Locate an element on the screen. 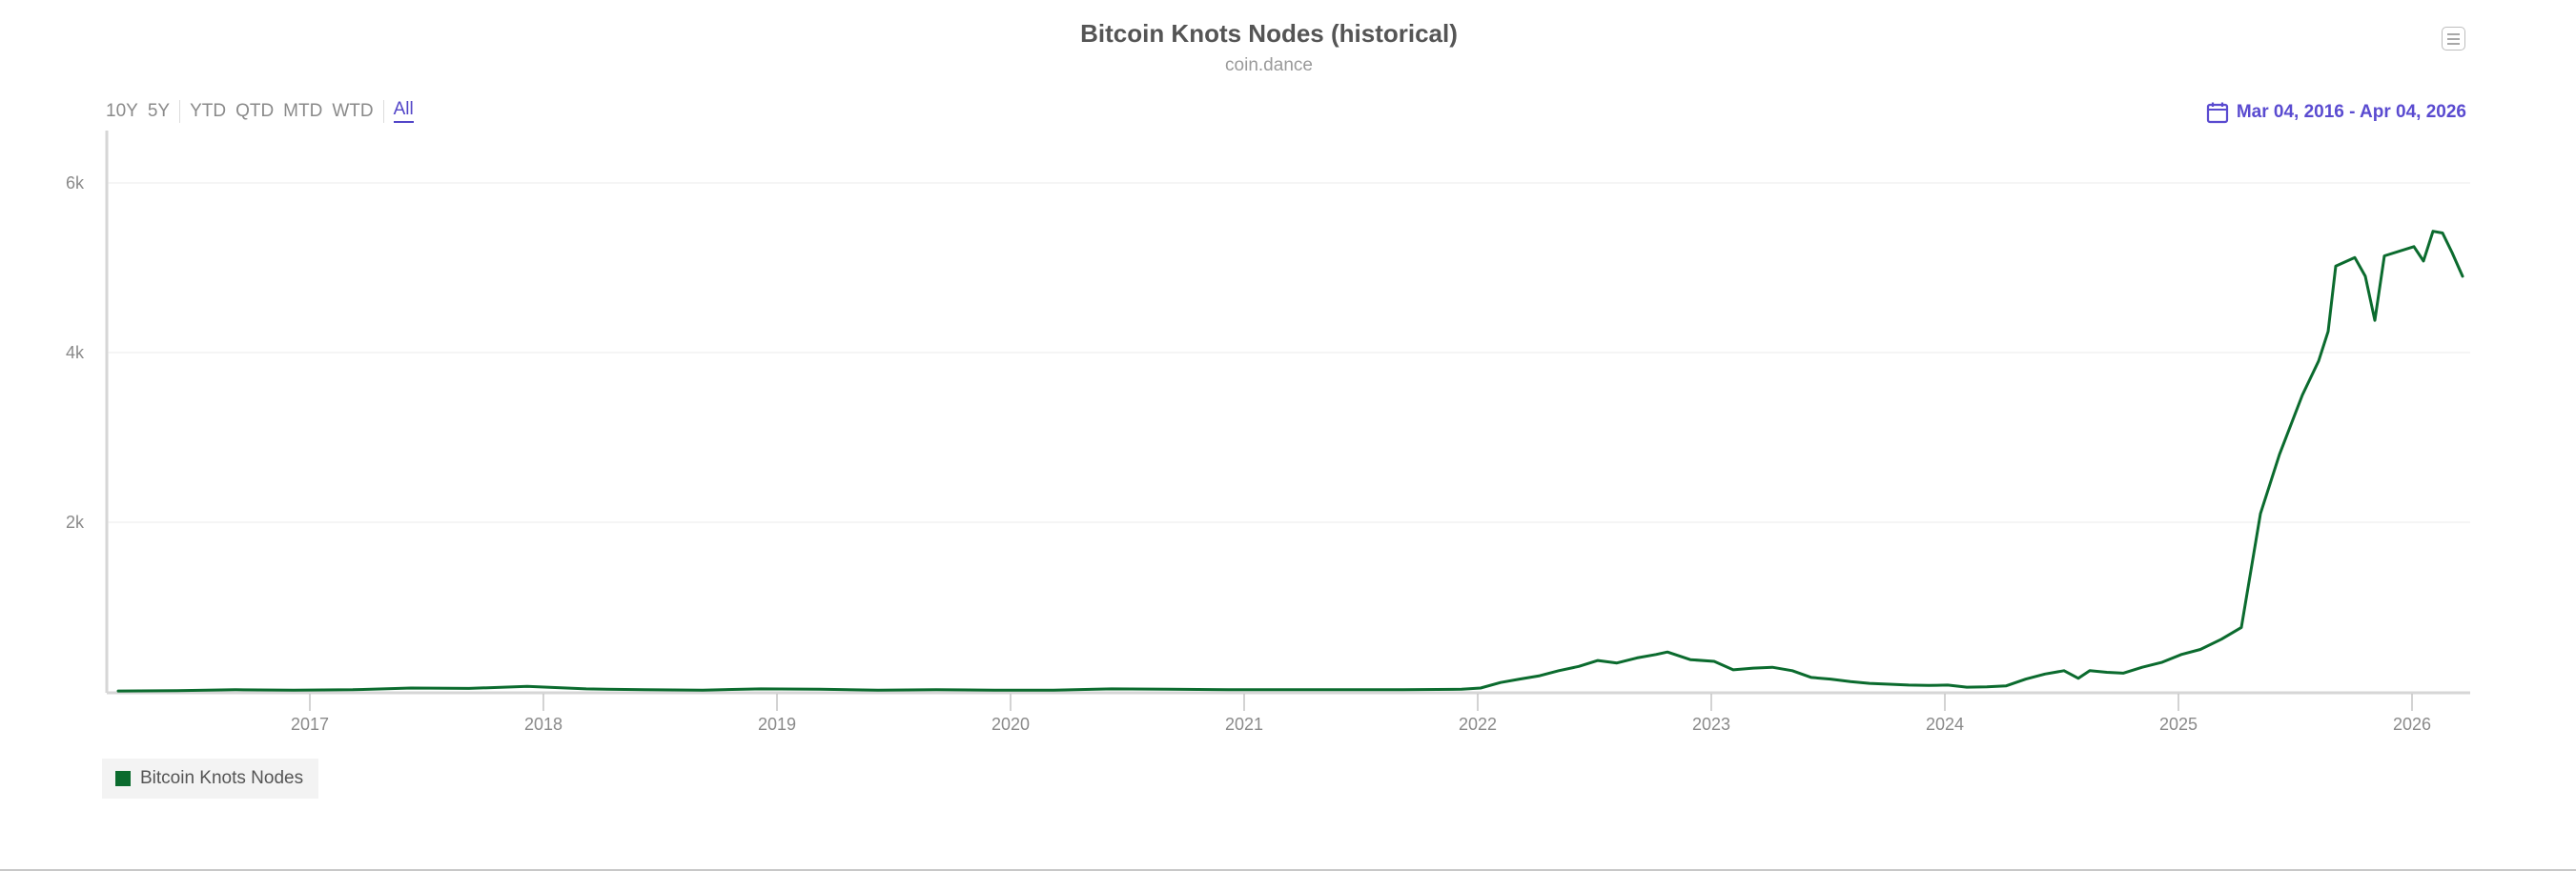 The height and width of the screenshot is (871, 2576). range-10y-button: 10Y is located at coordinates (122, 111).